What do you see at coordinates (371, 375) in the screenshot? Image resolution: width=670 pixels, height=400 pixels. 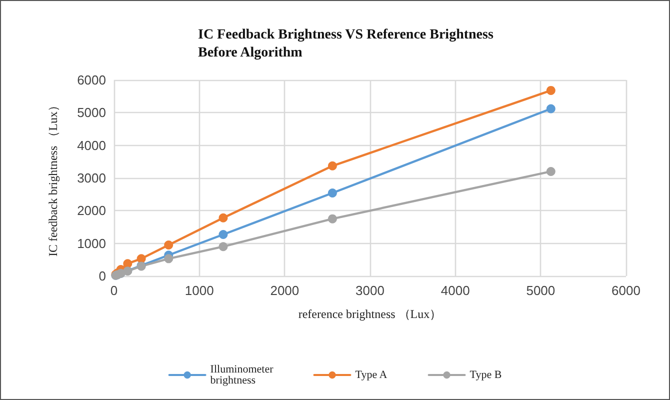 I see `legend-label: Type A` at bounding box center [371, 375].